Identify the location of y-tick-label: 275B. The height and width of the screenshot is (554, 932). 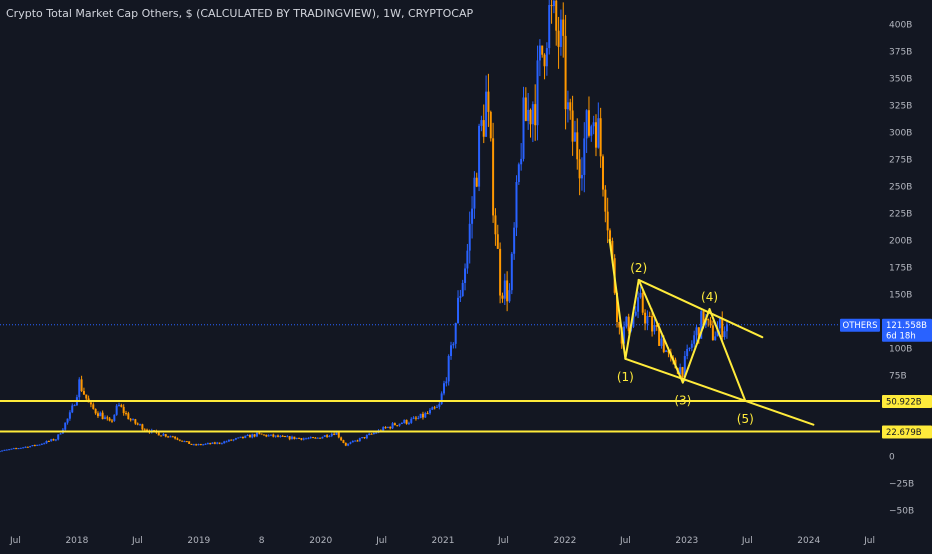
(900, 161).